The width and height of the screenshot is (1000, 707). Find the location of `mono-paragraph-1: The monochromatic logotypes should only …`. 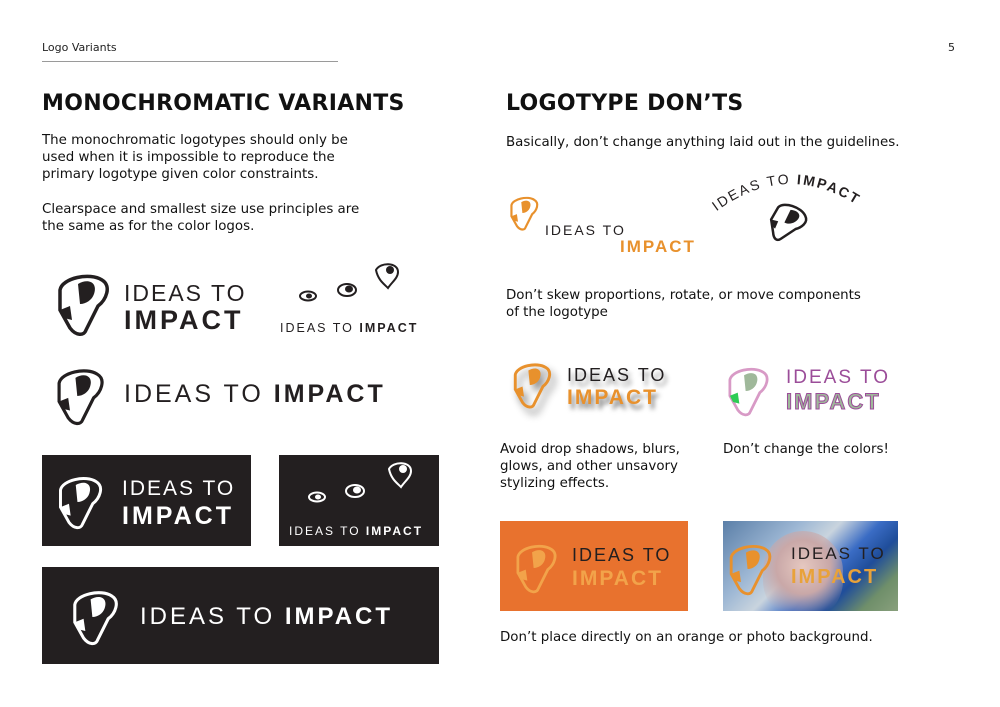

mono-paragraph-1: The monochromatic logotypes should only … is located at coordinates (195, 157).